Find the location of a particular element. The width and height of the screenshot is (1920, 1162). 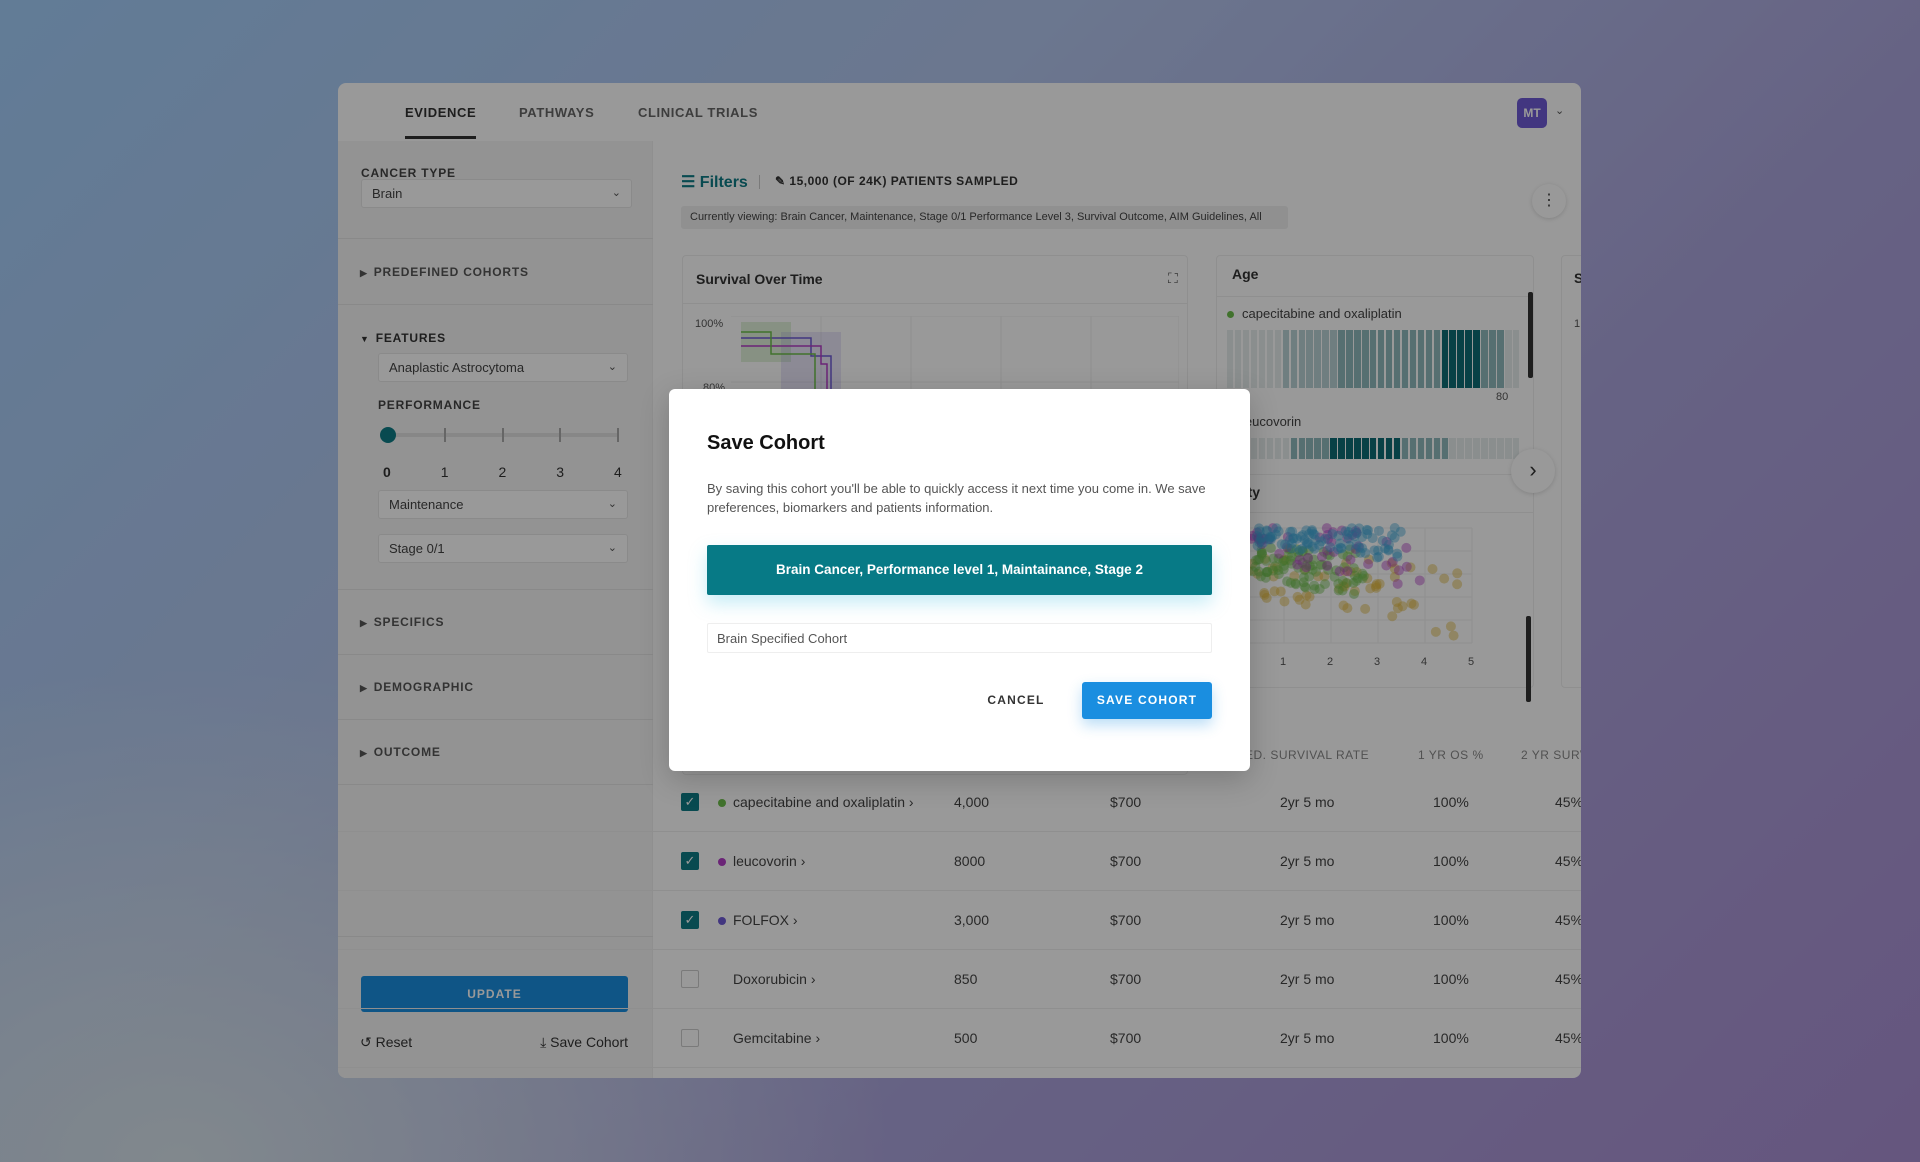

line-of-therapy-select: Maintenance ⌄ is located at coordinates (503, 504).